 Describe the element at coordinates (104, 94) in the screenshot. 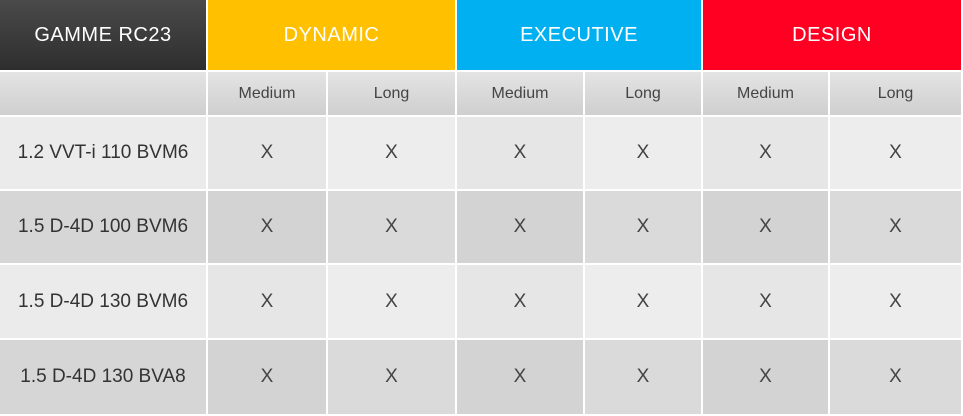

I see `subheader-corner` at that location.